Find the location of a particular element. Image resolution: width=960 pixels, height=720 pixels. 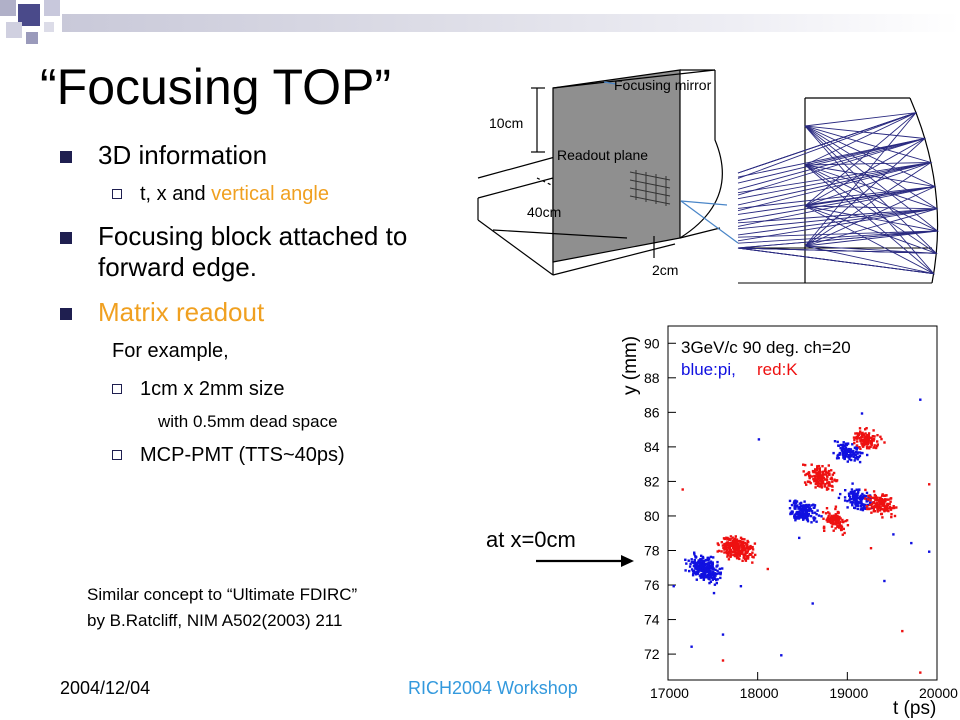

y-tick-label: 74 is located at coordinates (652, 620).